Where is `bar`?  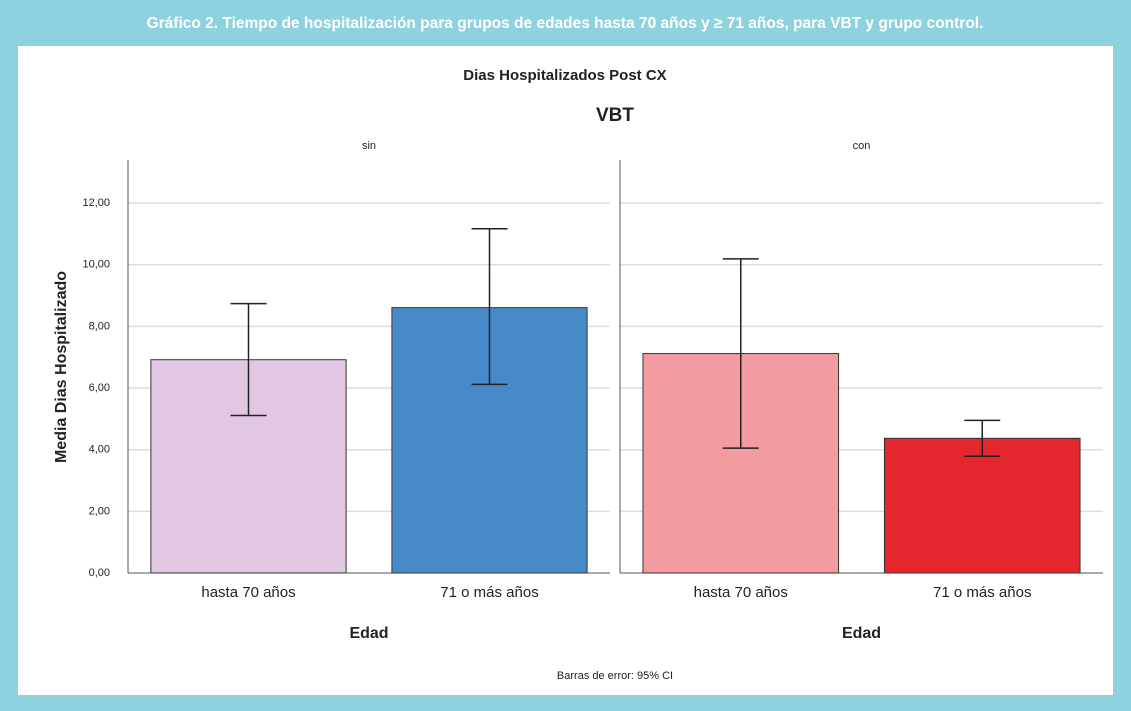 bar is located at coordinates (982, 505).